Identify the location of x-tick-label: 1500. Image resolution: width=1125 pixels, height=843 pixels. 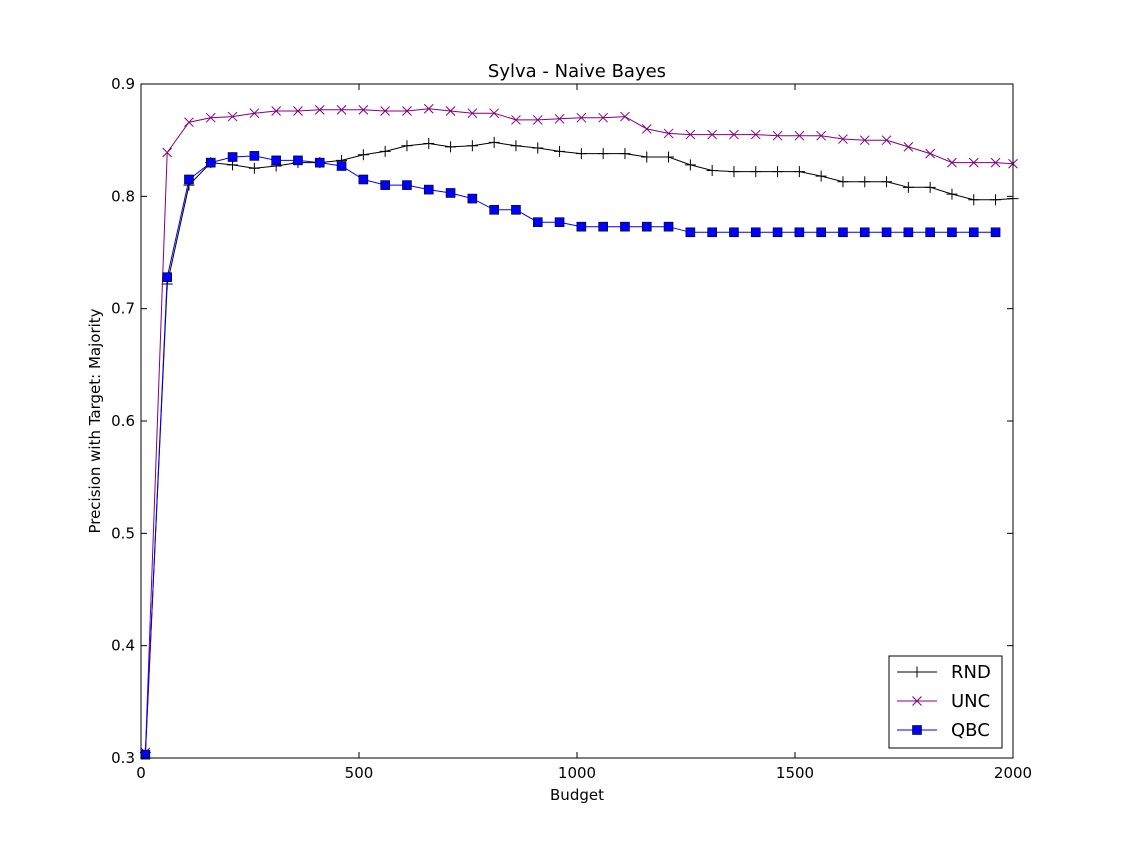
(795, 773).